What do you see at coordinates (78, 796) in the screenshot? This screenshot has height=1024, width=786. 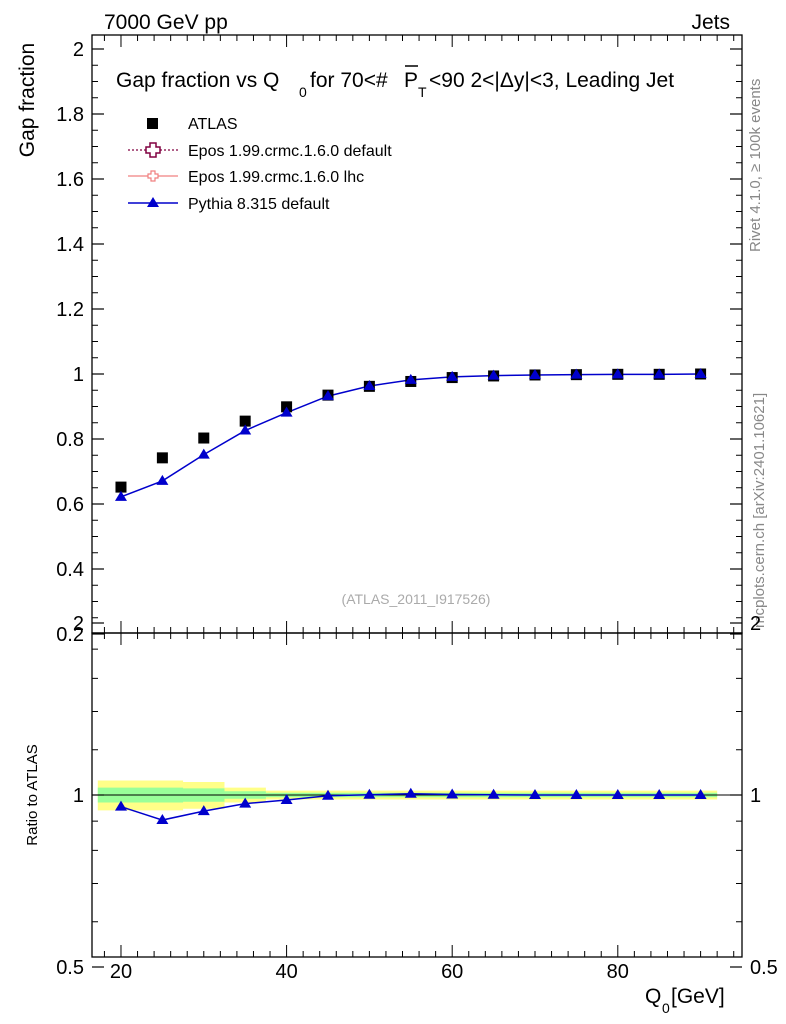 I see `ratio-y-tick-label: 1` at bounding box center [78, 796].